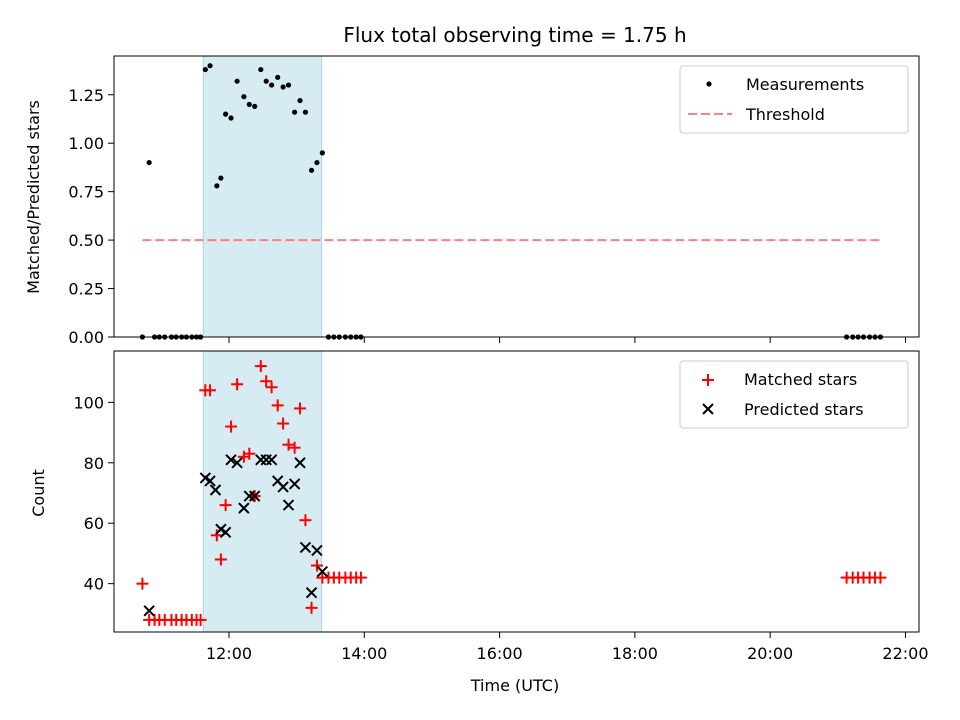  Describe the element at coordinates (785, 114) in the screenshot. I see `legend-threshold-label: Threshold` at that location.